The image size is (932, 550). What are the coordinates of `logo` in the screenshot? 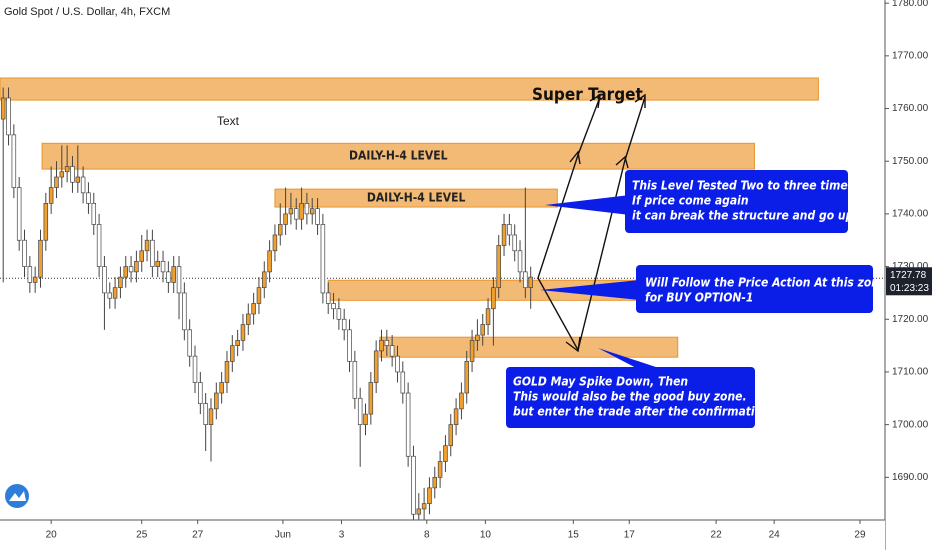 It's located at (17, 496).